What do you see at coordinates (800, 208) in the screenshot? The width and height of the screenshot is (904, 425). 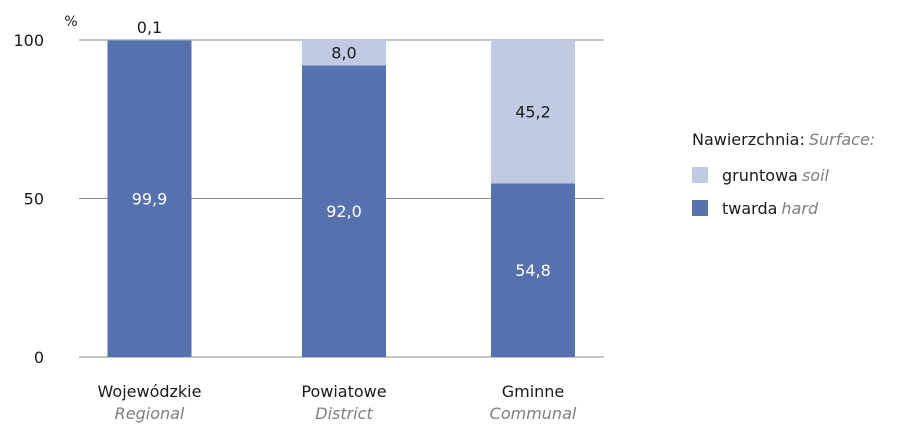 I see `legend-label-hard-en: hard` at bounding box center [800, 208].